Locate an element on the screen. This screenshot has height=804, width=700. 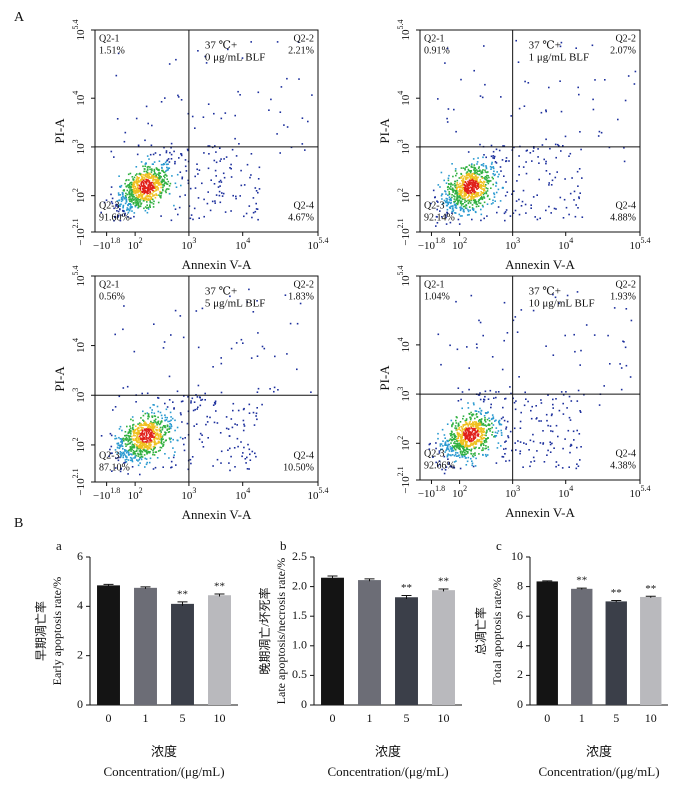
plot-frame is located at coordinates (530, 131).